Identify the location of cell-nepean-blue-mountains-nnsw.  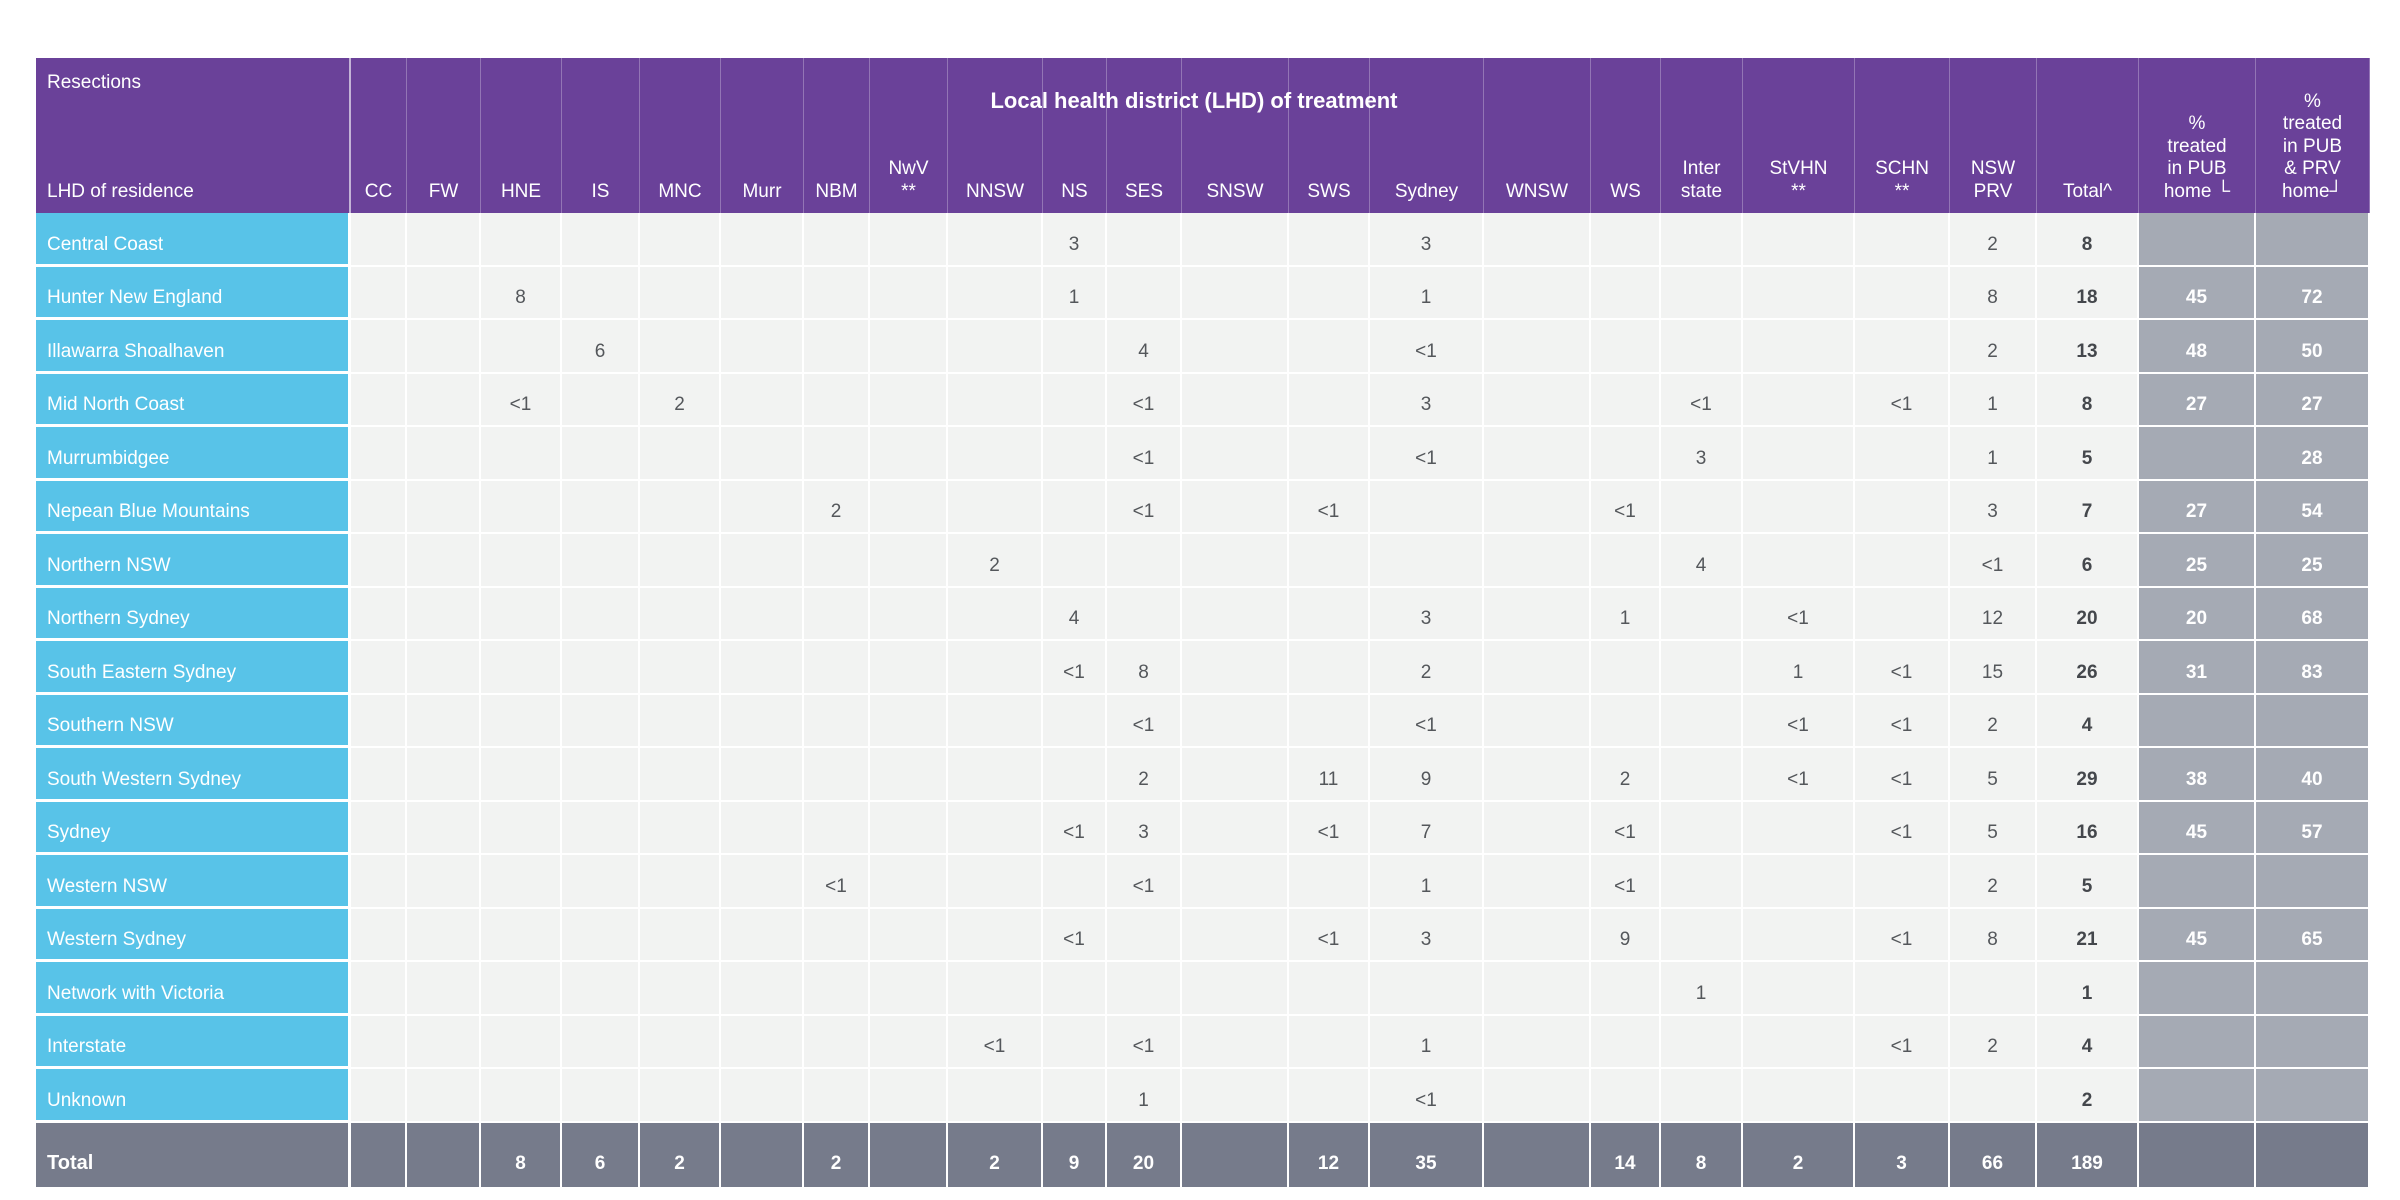
(995, 507).